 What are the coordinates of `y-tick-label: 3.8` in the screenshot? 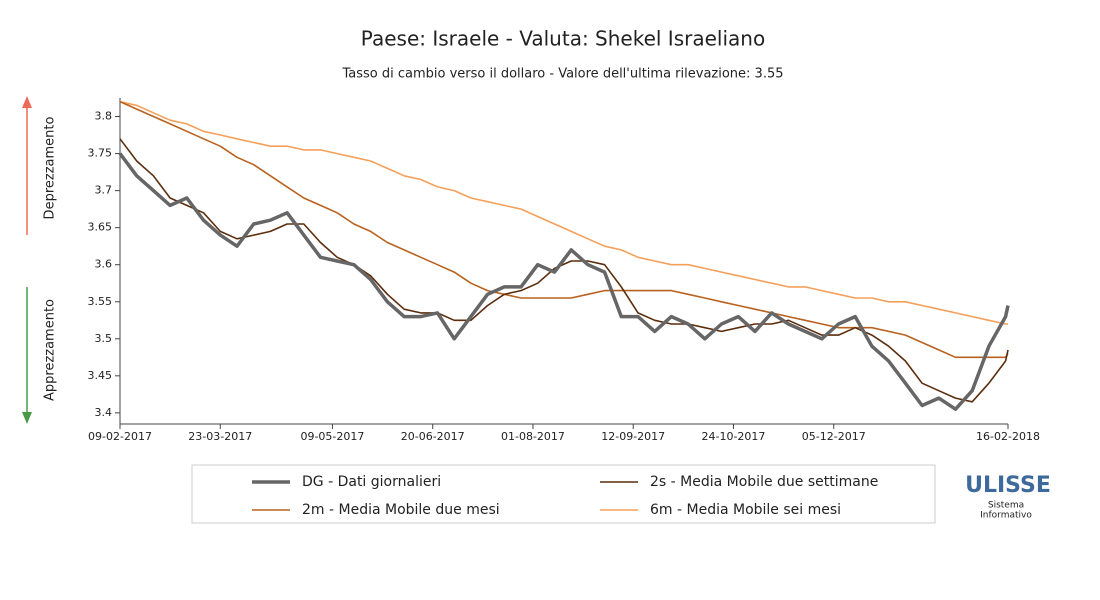 It's located at (104, 116).